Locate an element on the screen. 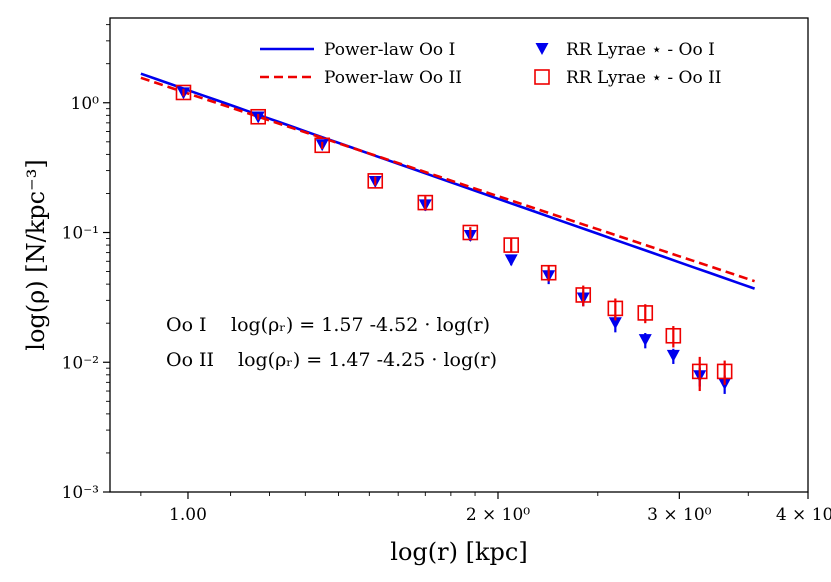 The image size is (831, 582). x-tick-label: 2 × 10⁰ is located at coordinates (498, 515).